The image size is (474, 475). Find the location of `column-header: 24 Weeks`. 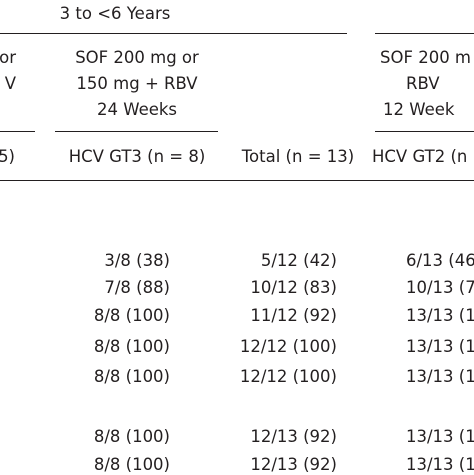

column-header: 24 Weeks is located at coordinates (137, 109).